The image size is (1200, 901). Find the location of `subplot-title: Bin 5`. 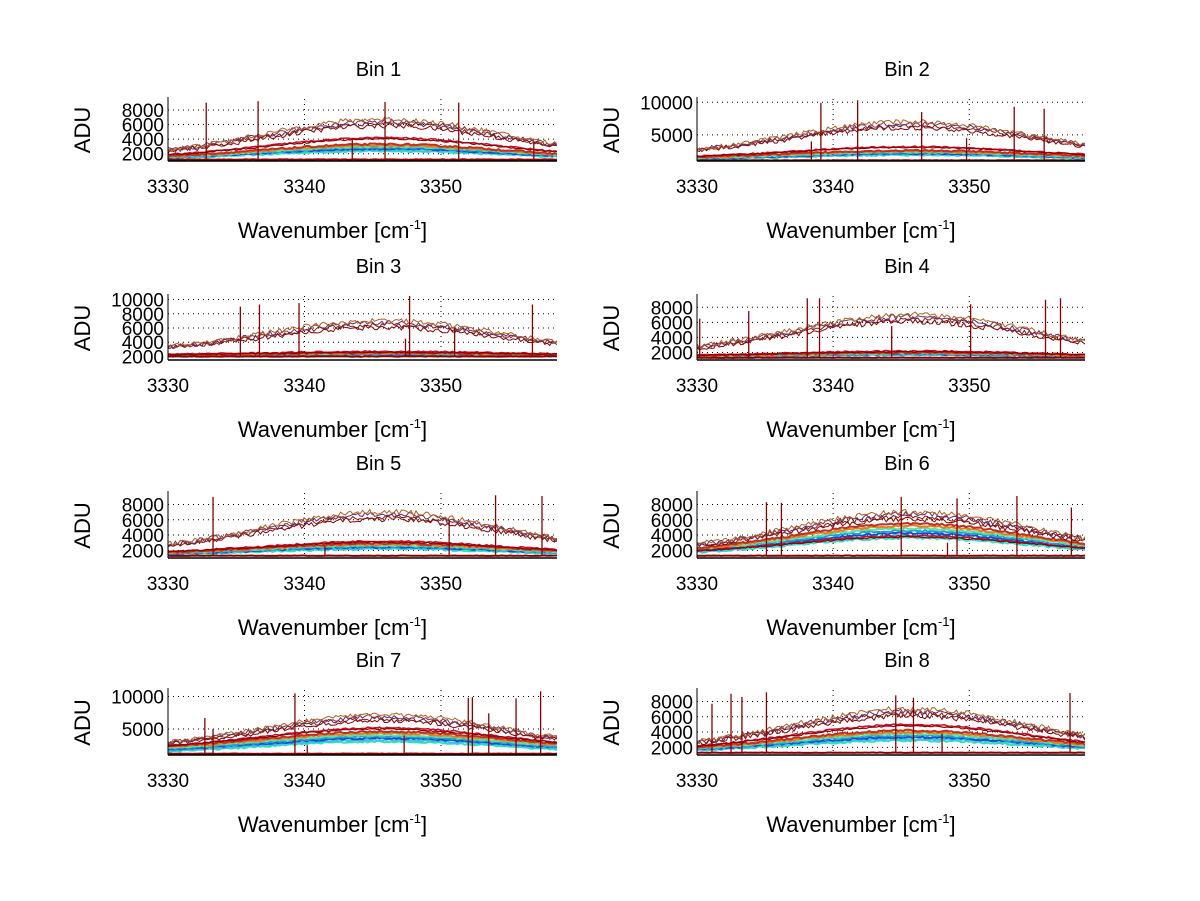

subplot-title: Bin 5 is located at coordinates (379, 464).